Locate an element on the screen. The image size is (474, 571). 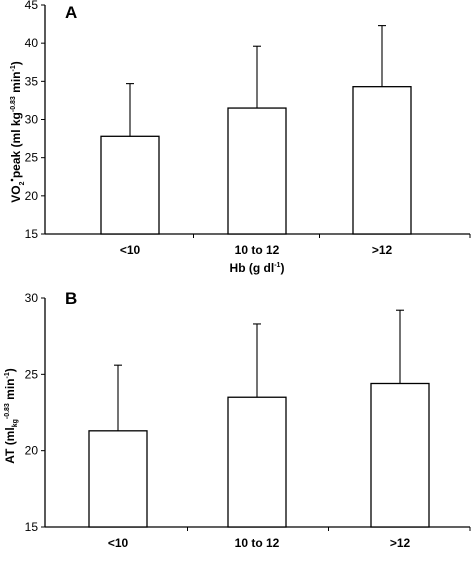
panel-a-y-tick-label: 15 is located at coordinates (32, 234).